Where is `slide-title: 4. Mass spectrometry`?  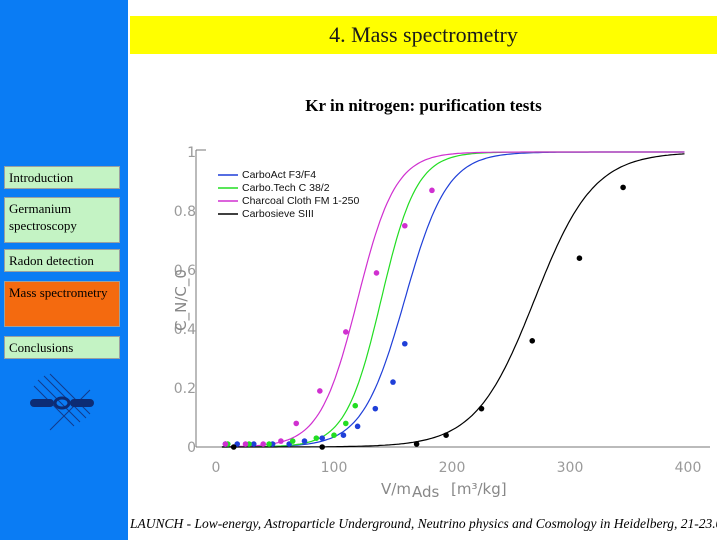
slide-title: 4. Mass spectrometry is located at coordinates (423, 35).